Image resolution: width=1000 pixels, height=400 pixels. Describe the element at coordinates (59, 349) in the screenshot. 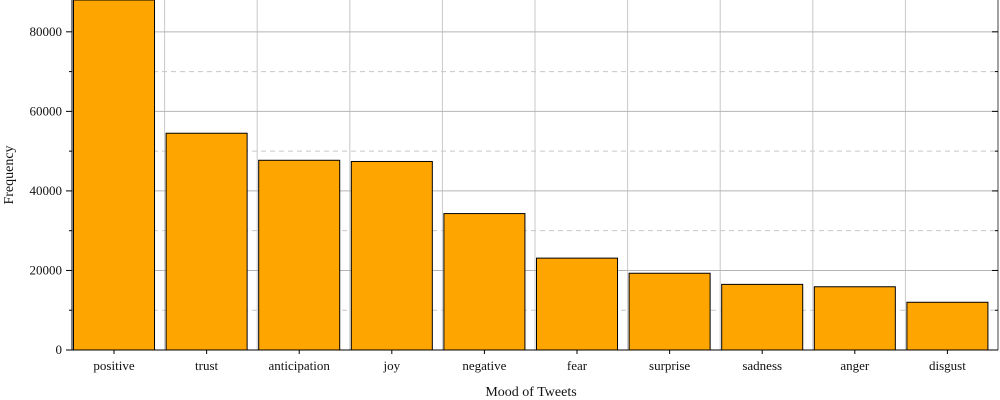

I see `y-tick-label: 0` at that location.